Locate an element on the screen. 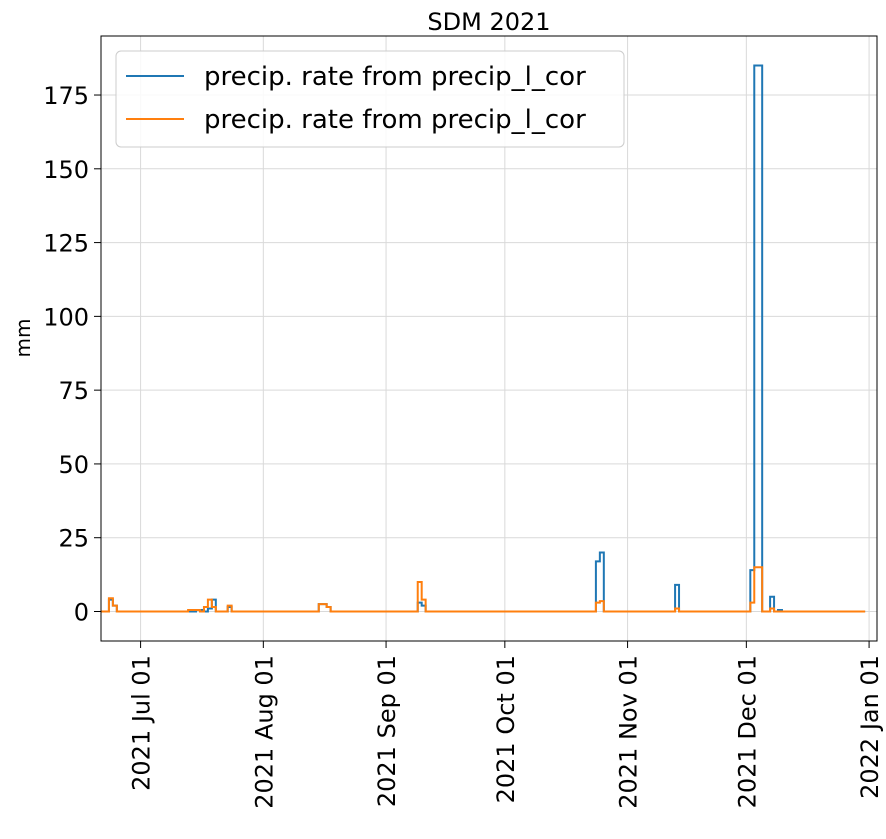 The image size is (886, 839). y-tick-label: 50 is located at coordinates (73, 465).